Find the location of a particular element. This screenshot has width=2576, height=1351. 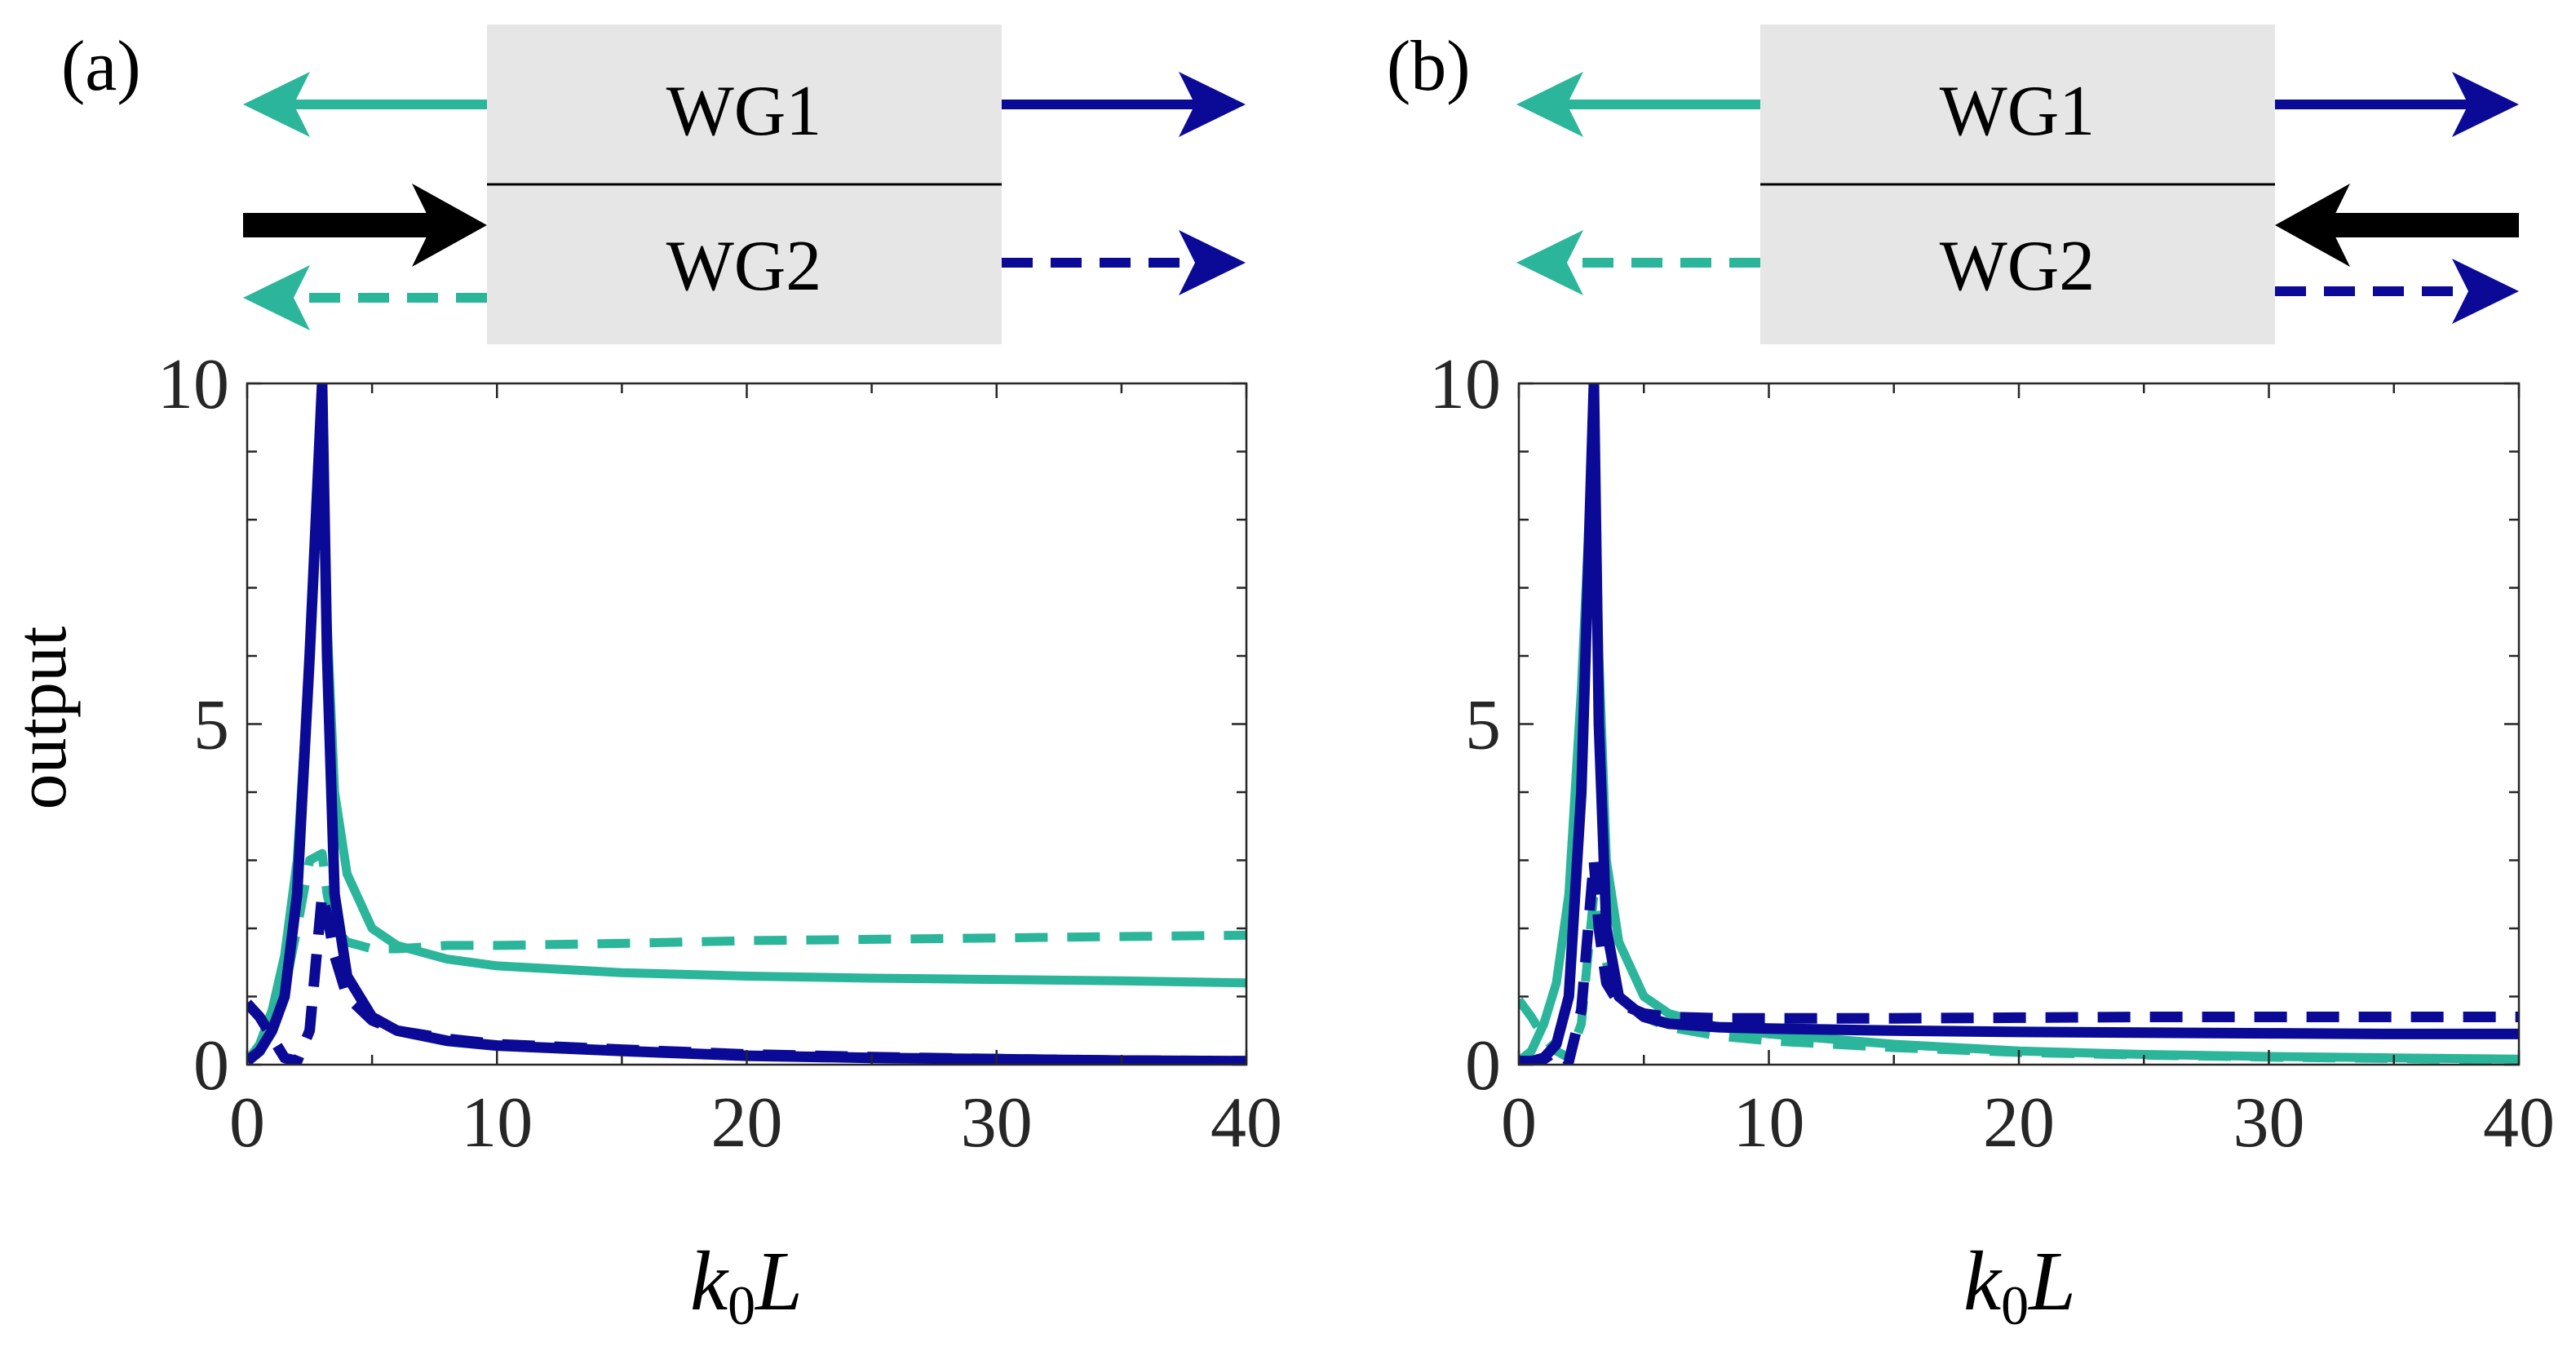

y-axis-label: output is located at coordinates (42, 718).